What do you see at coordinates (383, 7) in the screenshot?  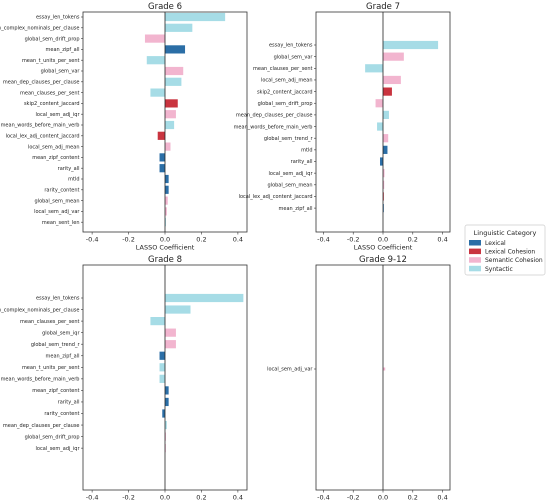 I see `chart-title: Grade 7` at bounding box center [383, 7].